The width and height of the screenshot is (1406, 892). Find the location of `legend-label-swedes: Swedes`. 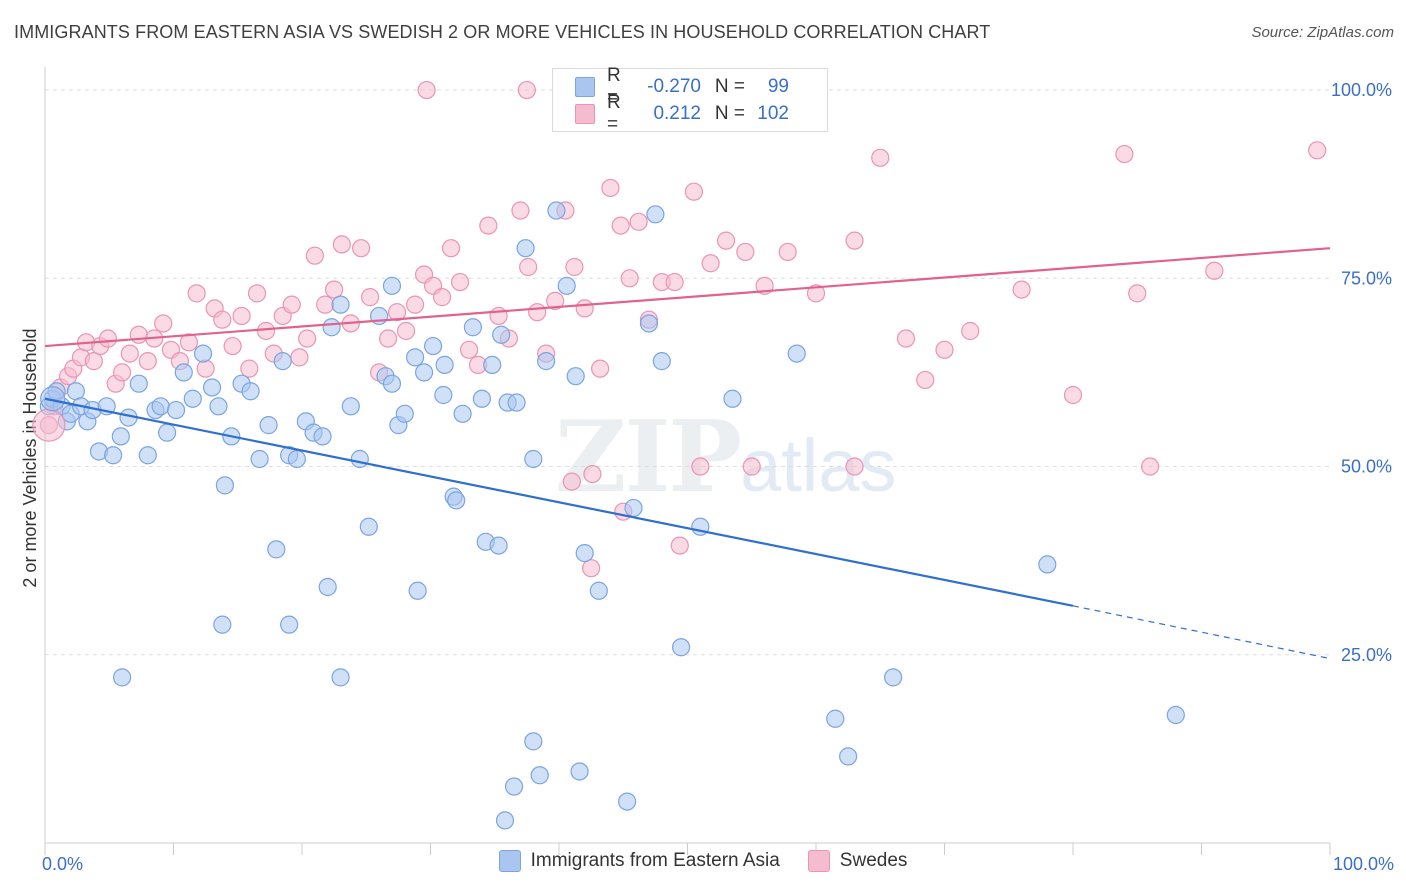

legend-label-swedes: Swedes is located at coordinates (873, 860).